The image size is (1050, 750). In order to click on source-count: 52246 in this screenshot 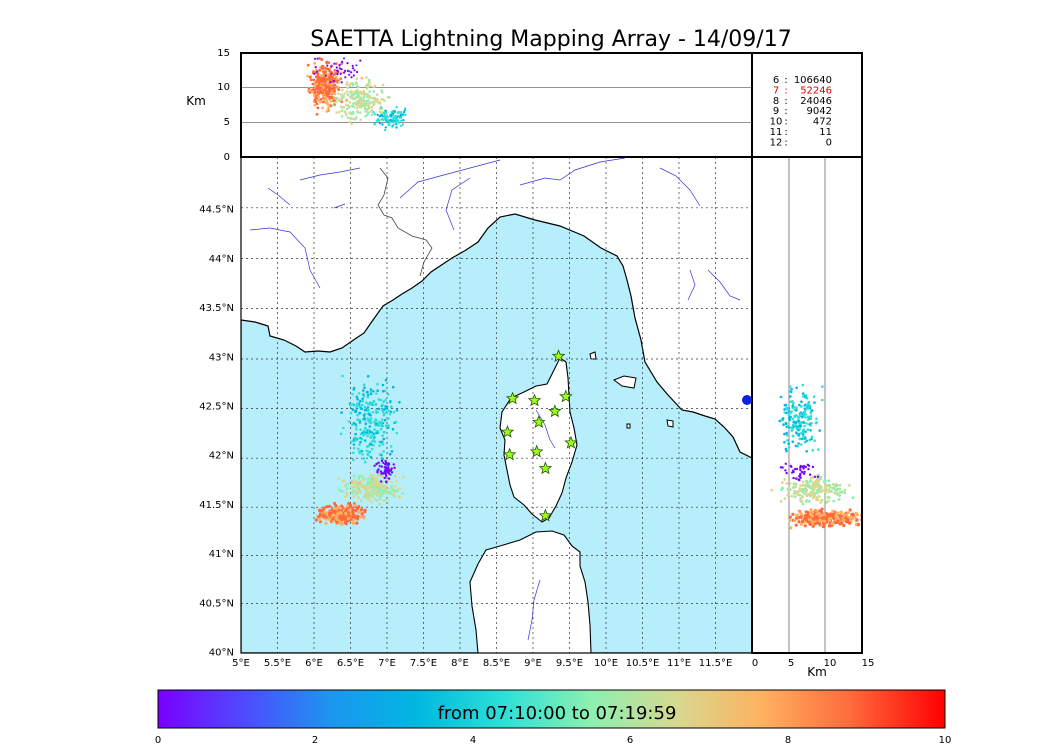, I will do `click(816, 90)`.